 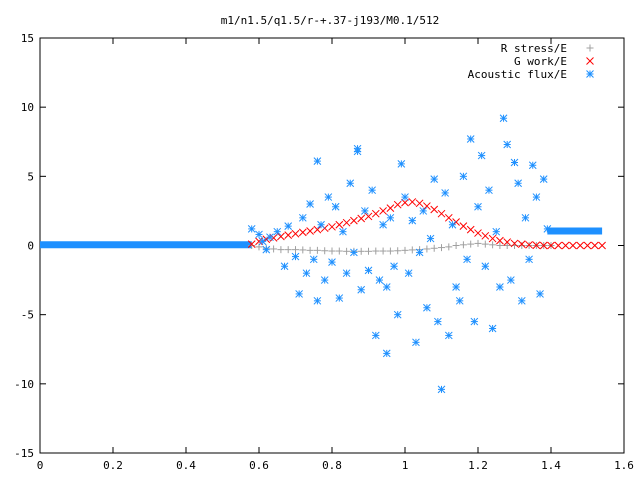 What do you see at coordinates (590, 61) in the screenshot?
I see `legend-marker-g-work` at bounding box center [590, 61].